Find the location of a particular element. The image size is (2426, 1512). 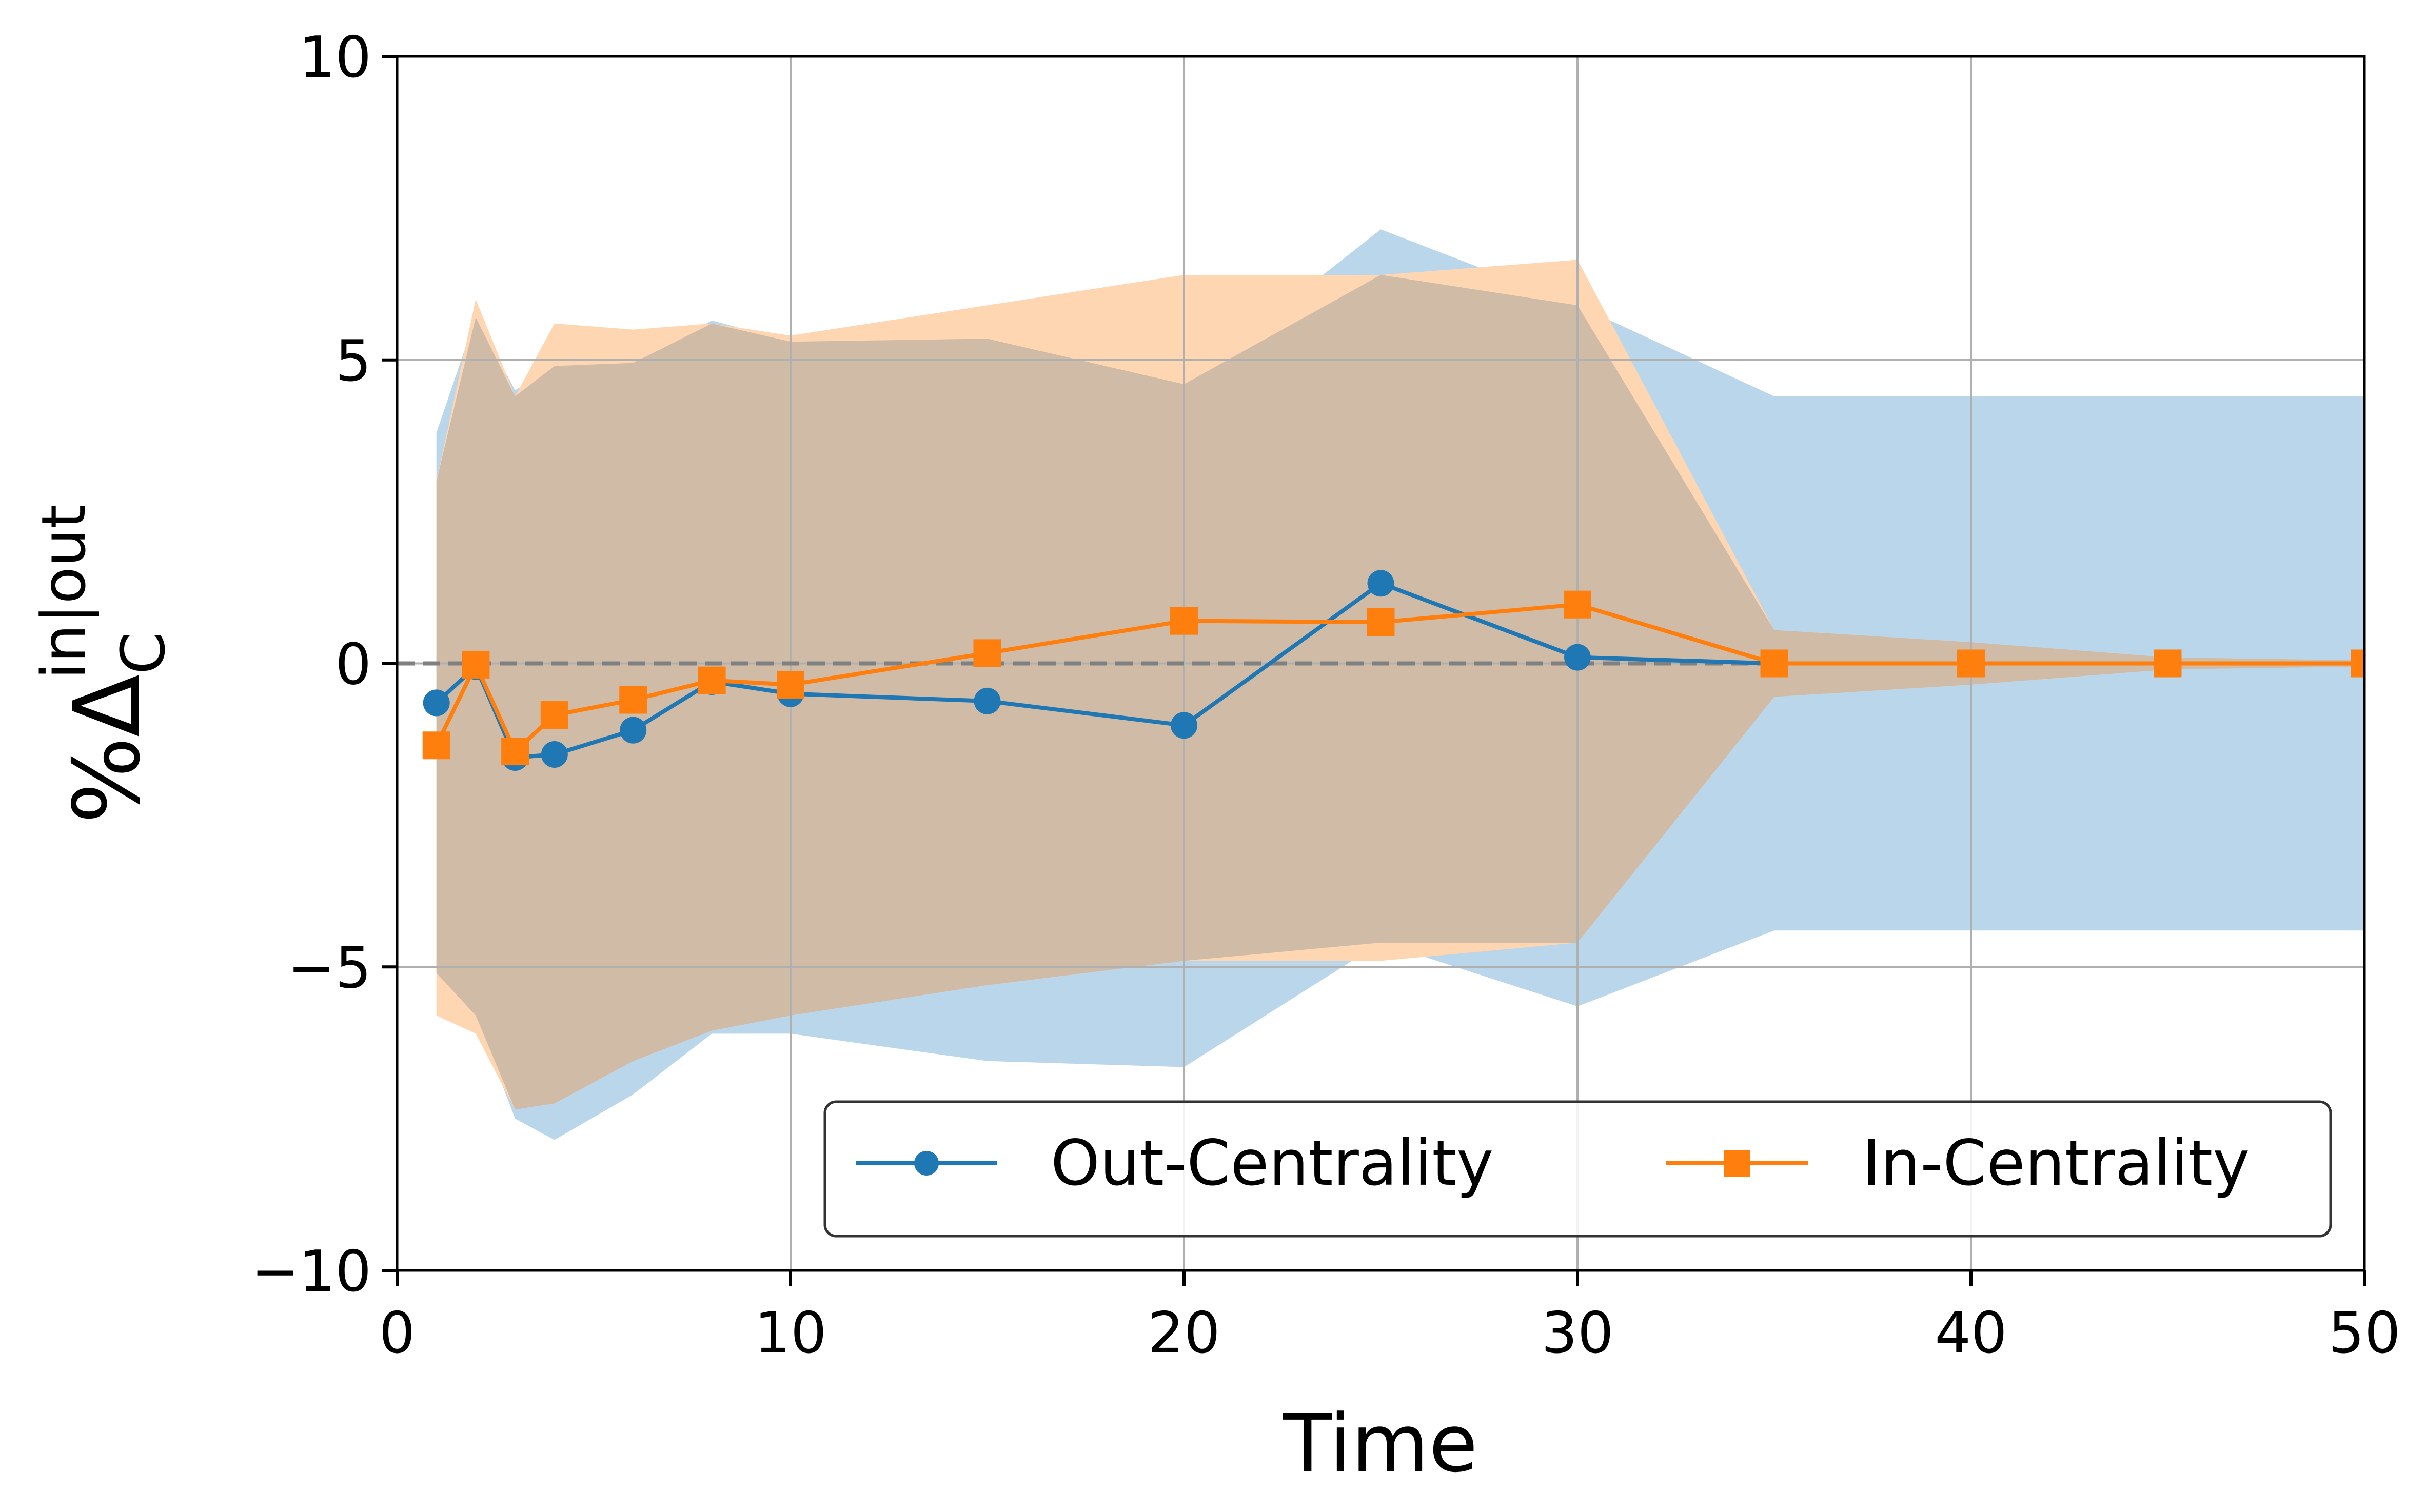

svg-text: %ΔCin|out is located at coordinates (103, 664).